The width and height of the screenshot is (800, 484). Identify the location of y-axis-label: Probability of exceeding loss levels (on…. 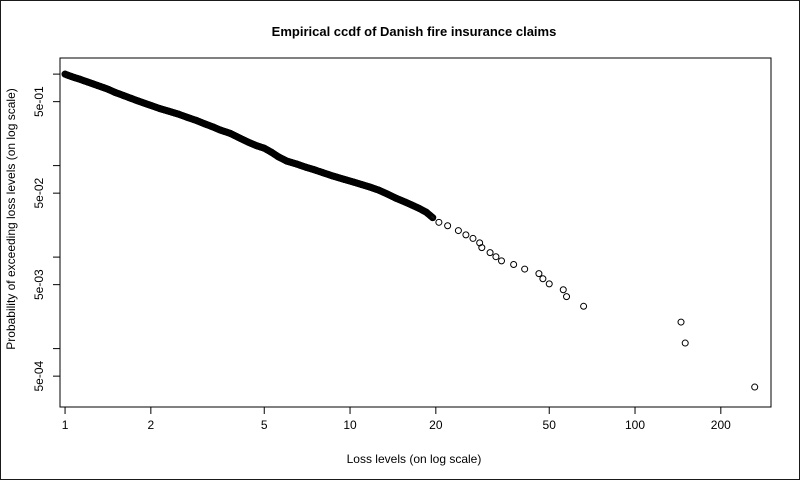
(11, 218).